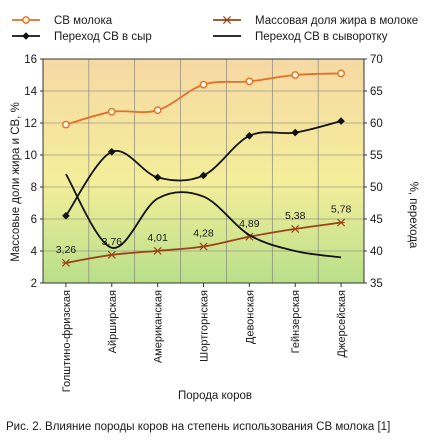 The width and height of the screenshot is (425, 441). I want to click on y-left-tick-label: 12, so click(30, 124).